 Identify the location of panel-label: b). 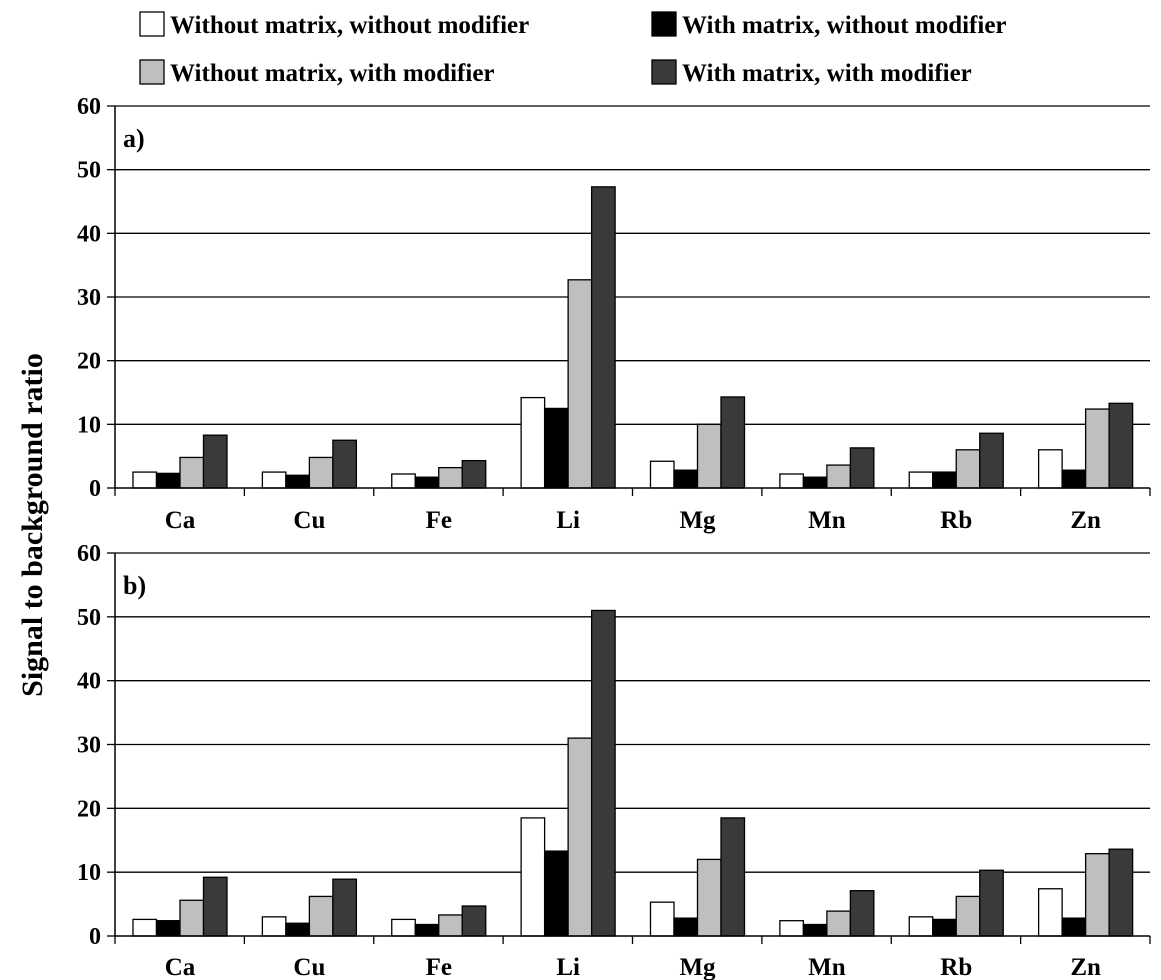
(134, 585).